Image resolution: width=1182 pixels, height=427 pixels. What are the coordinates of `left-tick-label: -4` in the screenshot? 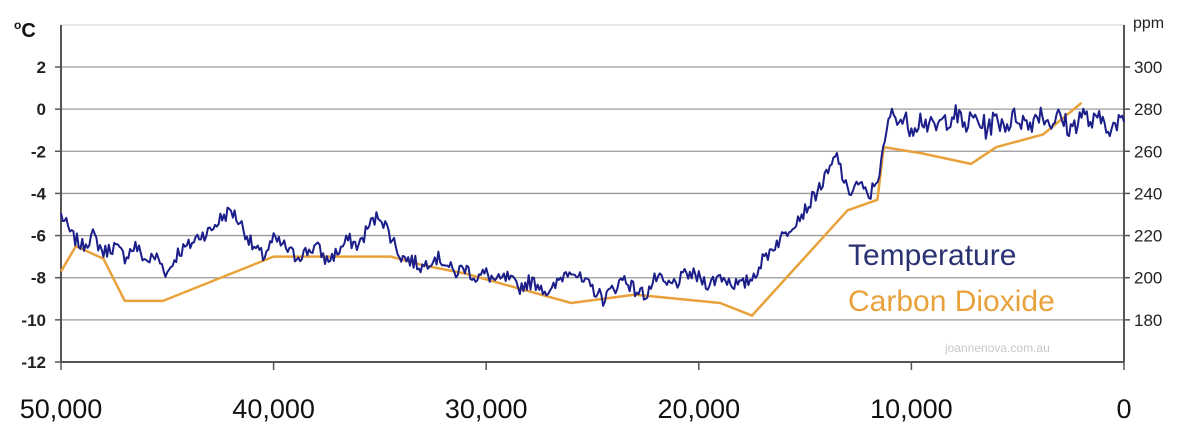 It's located at (39, 193).